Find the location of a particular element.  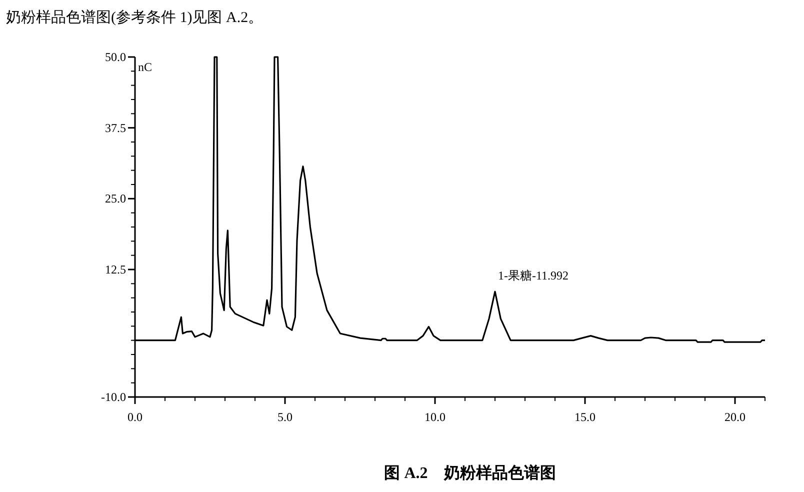

y-tick-label: 37.5 is located at coordinates (115, 127).